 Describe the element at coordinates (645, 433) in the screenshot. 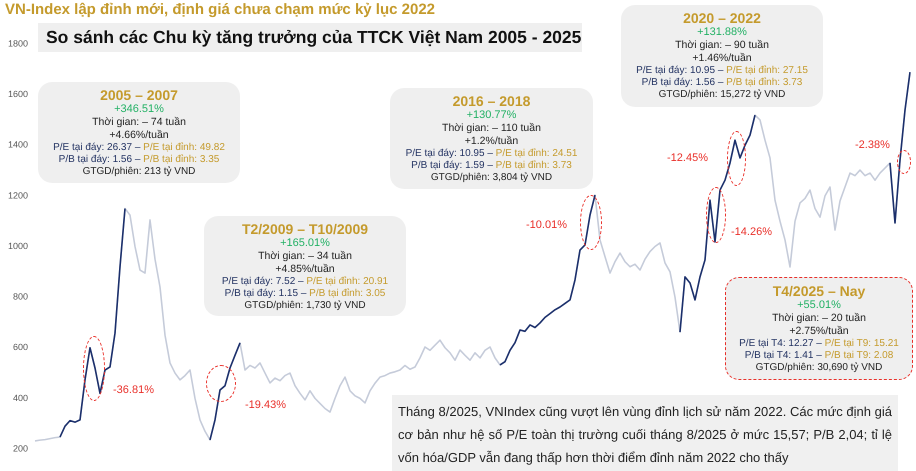

I see `annotation: Tháng 8/2025, VNIndex cũng vượt lên vùng đỉnh lịch sử năm 2022. Các mức định giá cơ bản như hệ số P/E toàn thị trường cuối tháng 8/2025 ở mức 15,57; P/B 2,04; tỉ lệ vốn hóa/GDP vẫn đang thấp hơn thời điểm đỉnh năm 2022 cho thấy` at that location.